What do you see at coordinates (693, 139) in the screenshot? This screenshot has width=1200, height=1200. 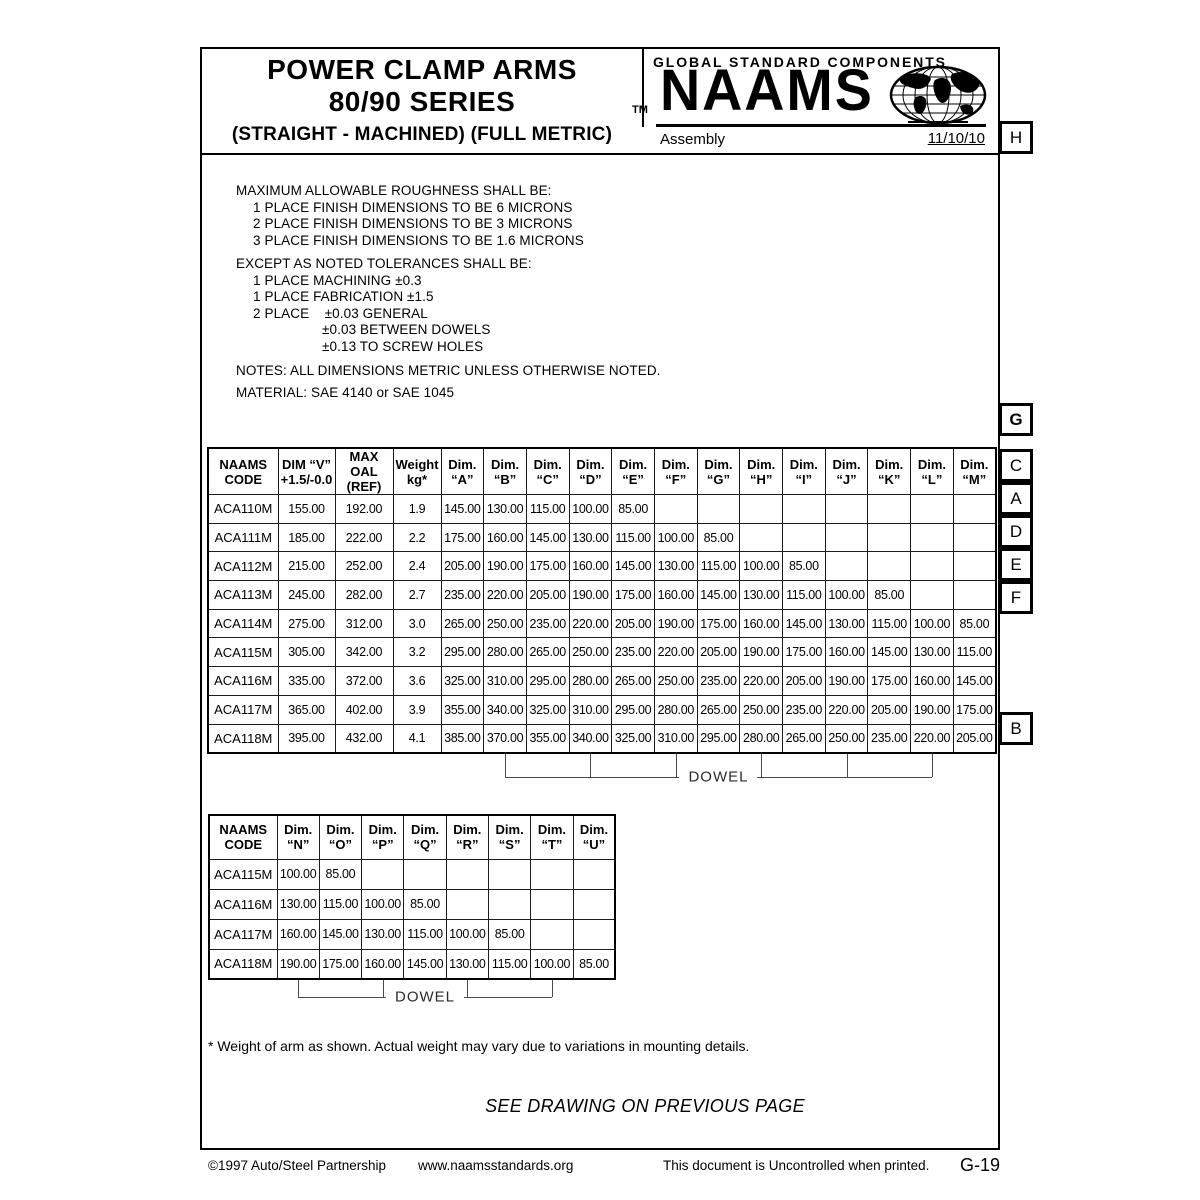 I see `doc-type-label: Assembly` at bounding box center [693, 139].